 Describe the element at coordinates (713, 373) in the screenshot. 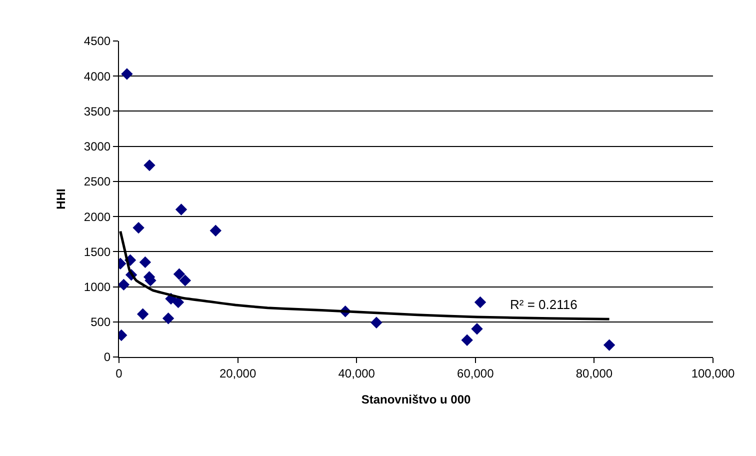

I see `x-tick-label: 100,000` at that location.